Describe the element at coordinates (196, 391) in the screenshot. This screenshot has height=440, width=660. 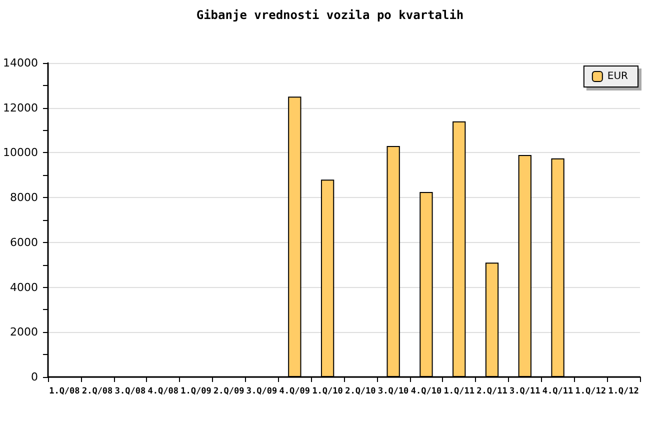
I see `x-tick-label: 1.Q/09` at that location.